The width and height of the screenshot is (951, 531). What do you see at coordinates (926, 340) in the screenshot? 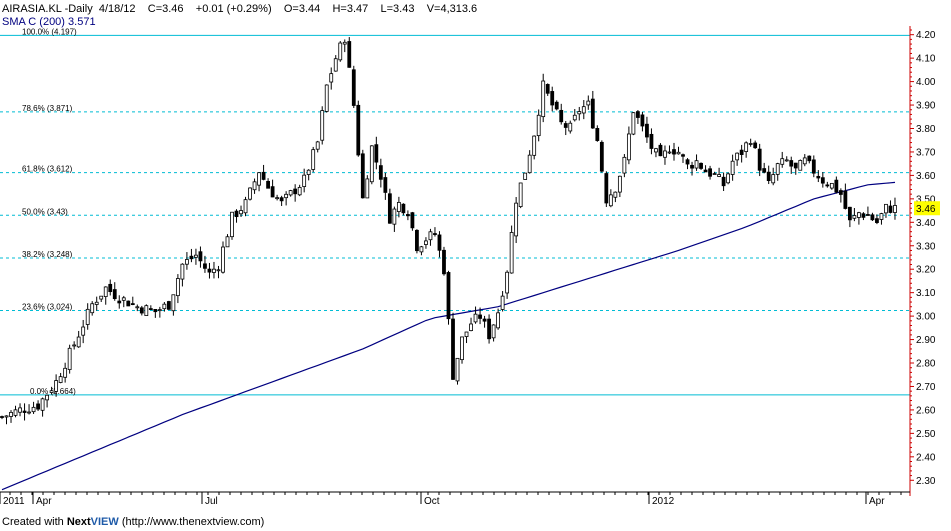
I see `price-tick-label: 2.90` at bounding box center [926, 340].